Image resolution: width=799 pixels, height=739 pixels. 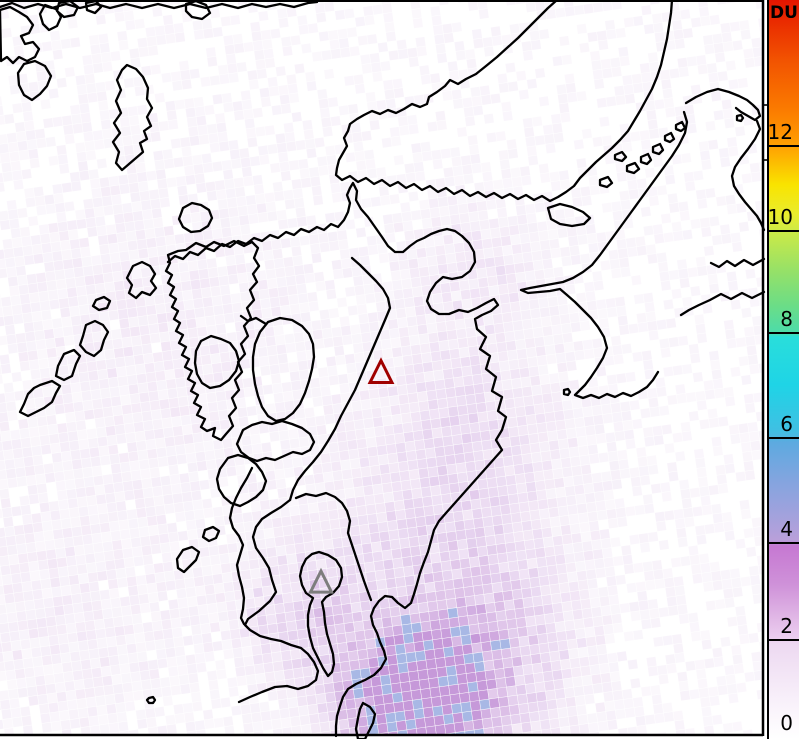 I want to click on coastline-nagasaki-peninsulas, so click(x=212, y=340).